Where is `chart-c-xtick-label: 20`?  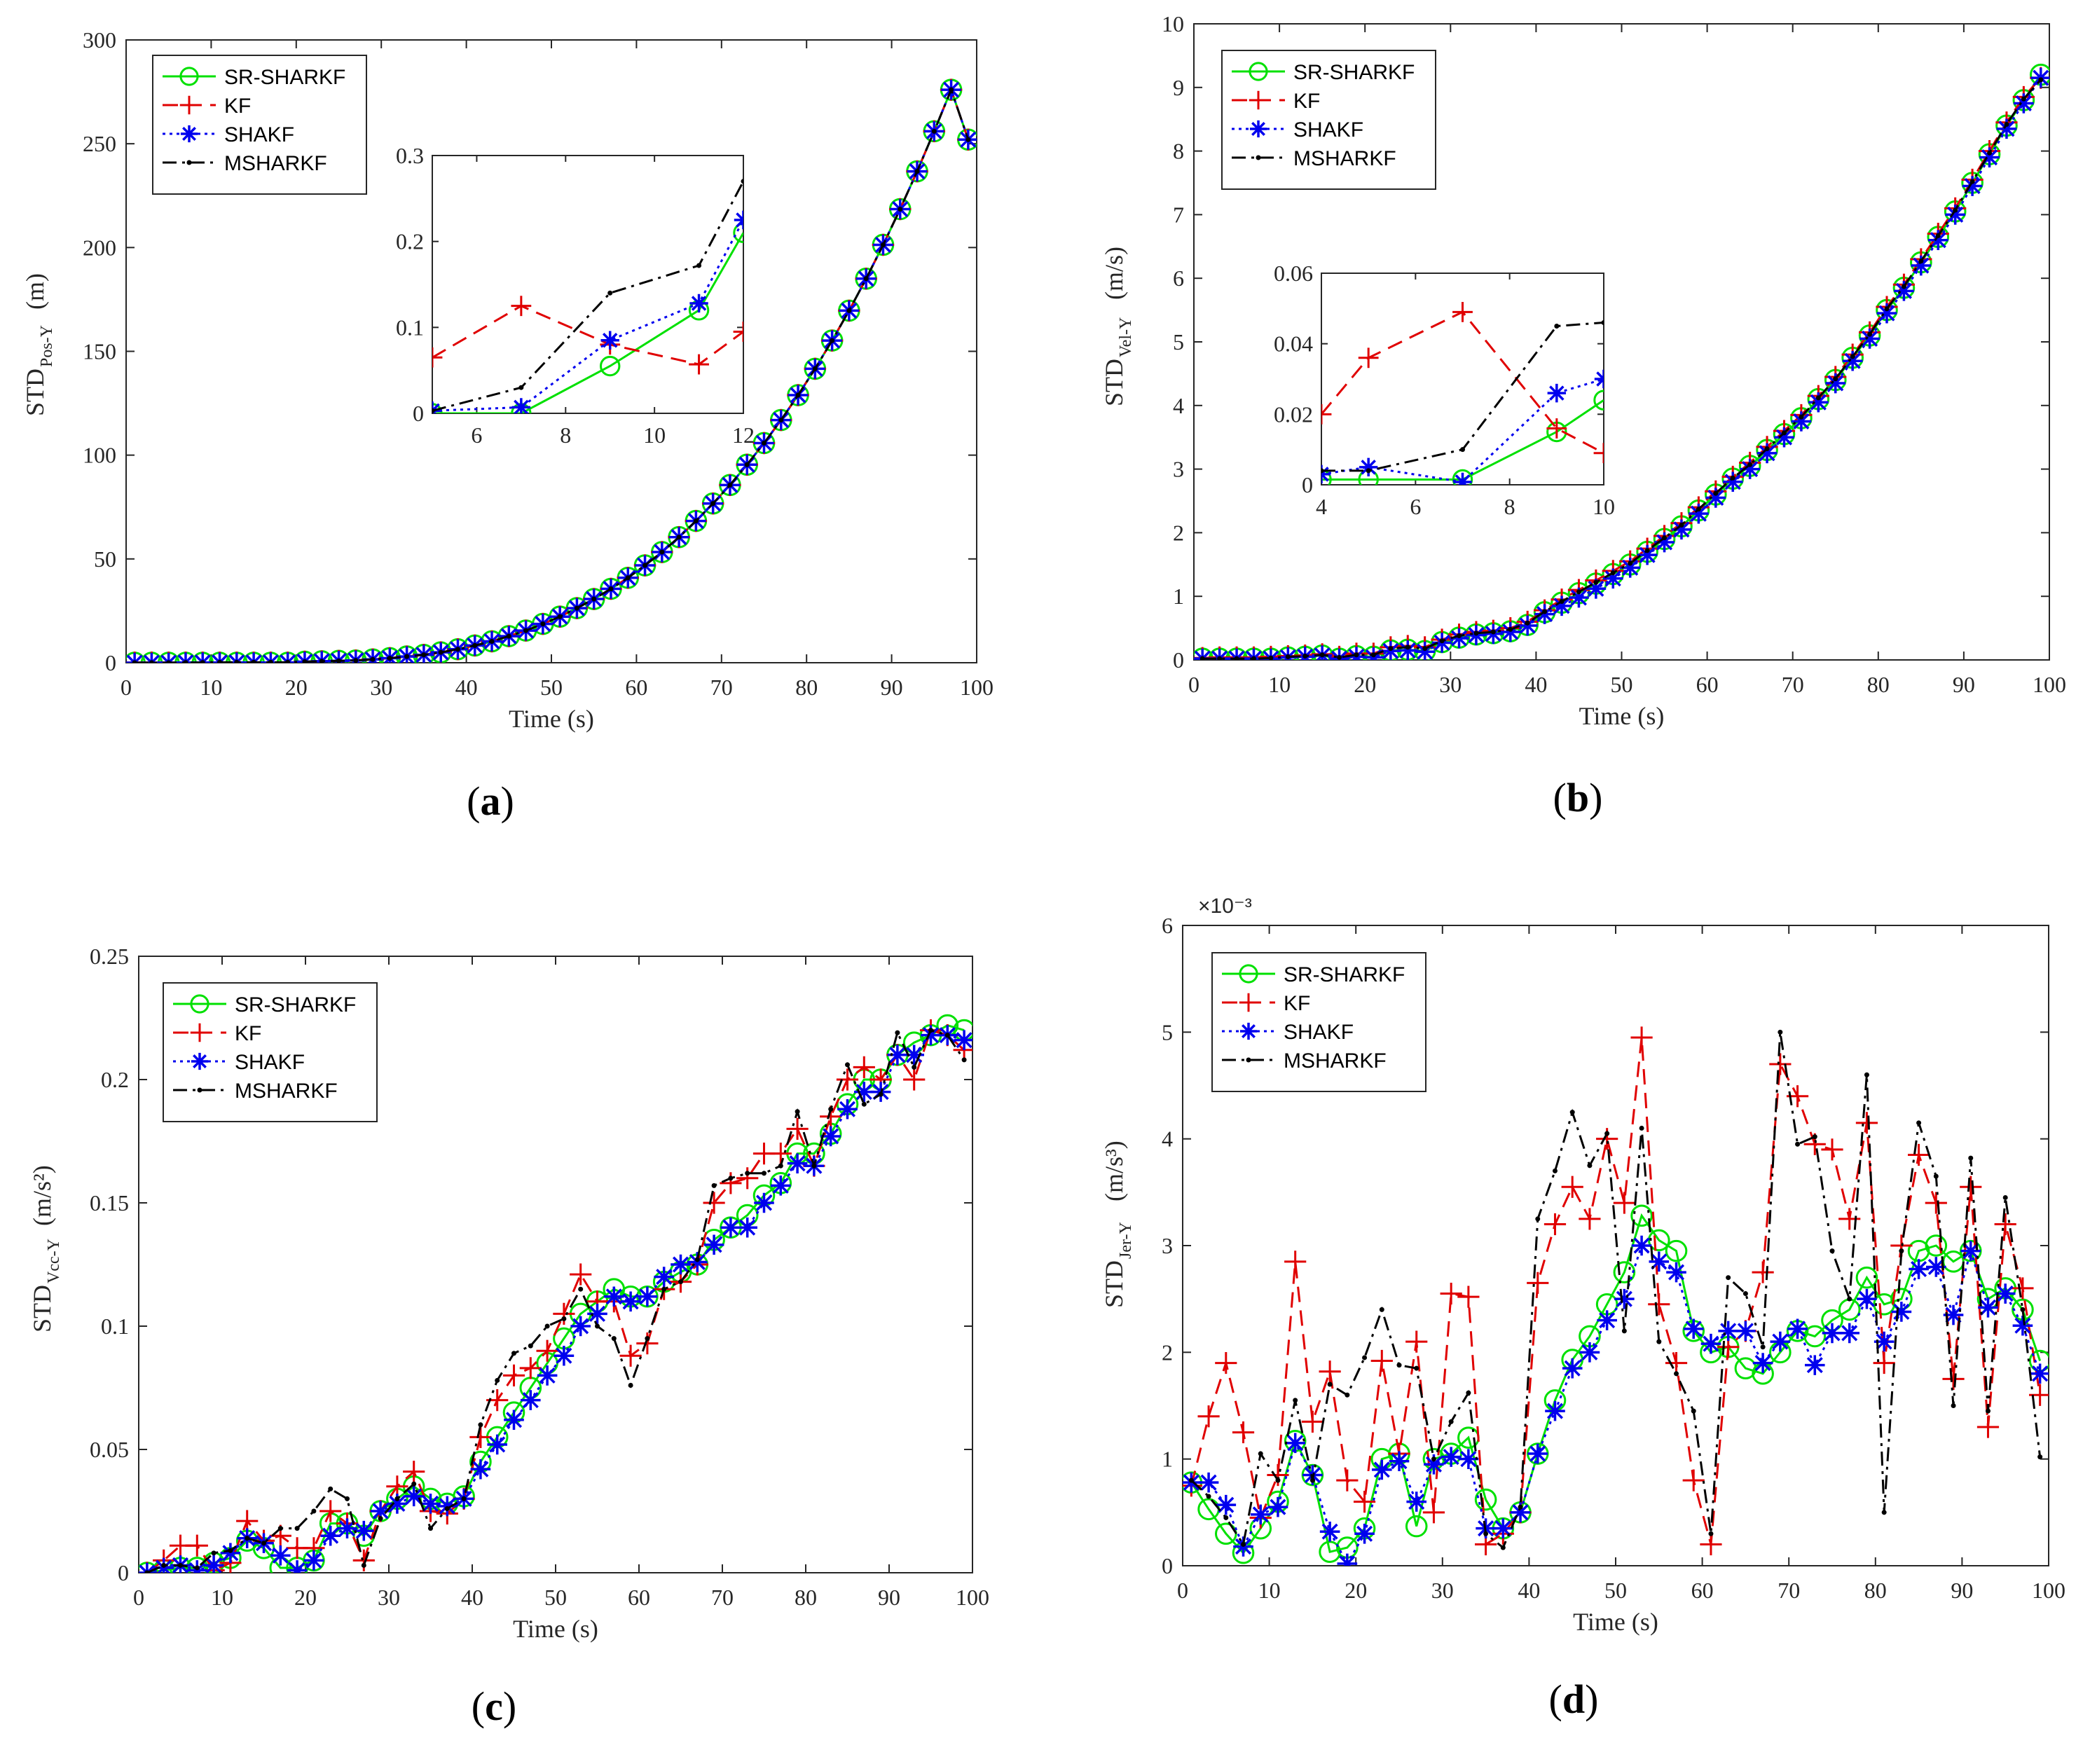
chart-c-xtick-label: 20 is located at coordinates (305, 1597).